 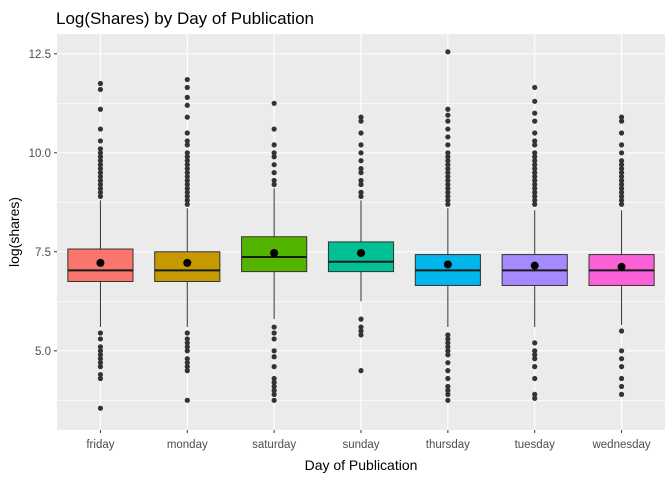 What do you see at coordinates (535, 445) in the screenshot?
I see `x-tick-label-tuesday: tuesday` at bounding box center [535, 445].